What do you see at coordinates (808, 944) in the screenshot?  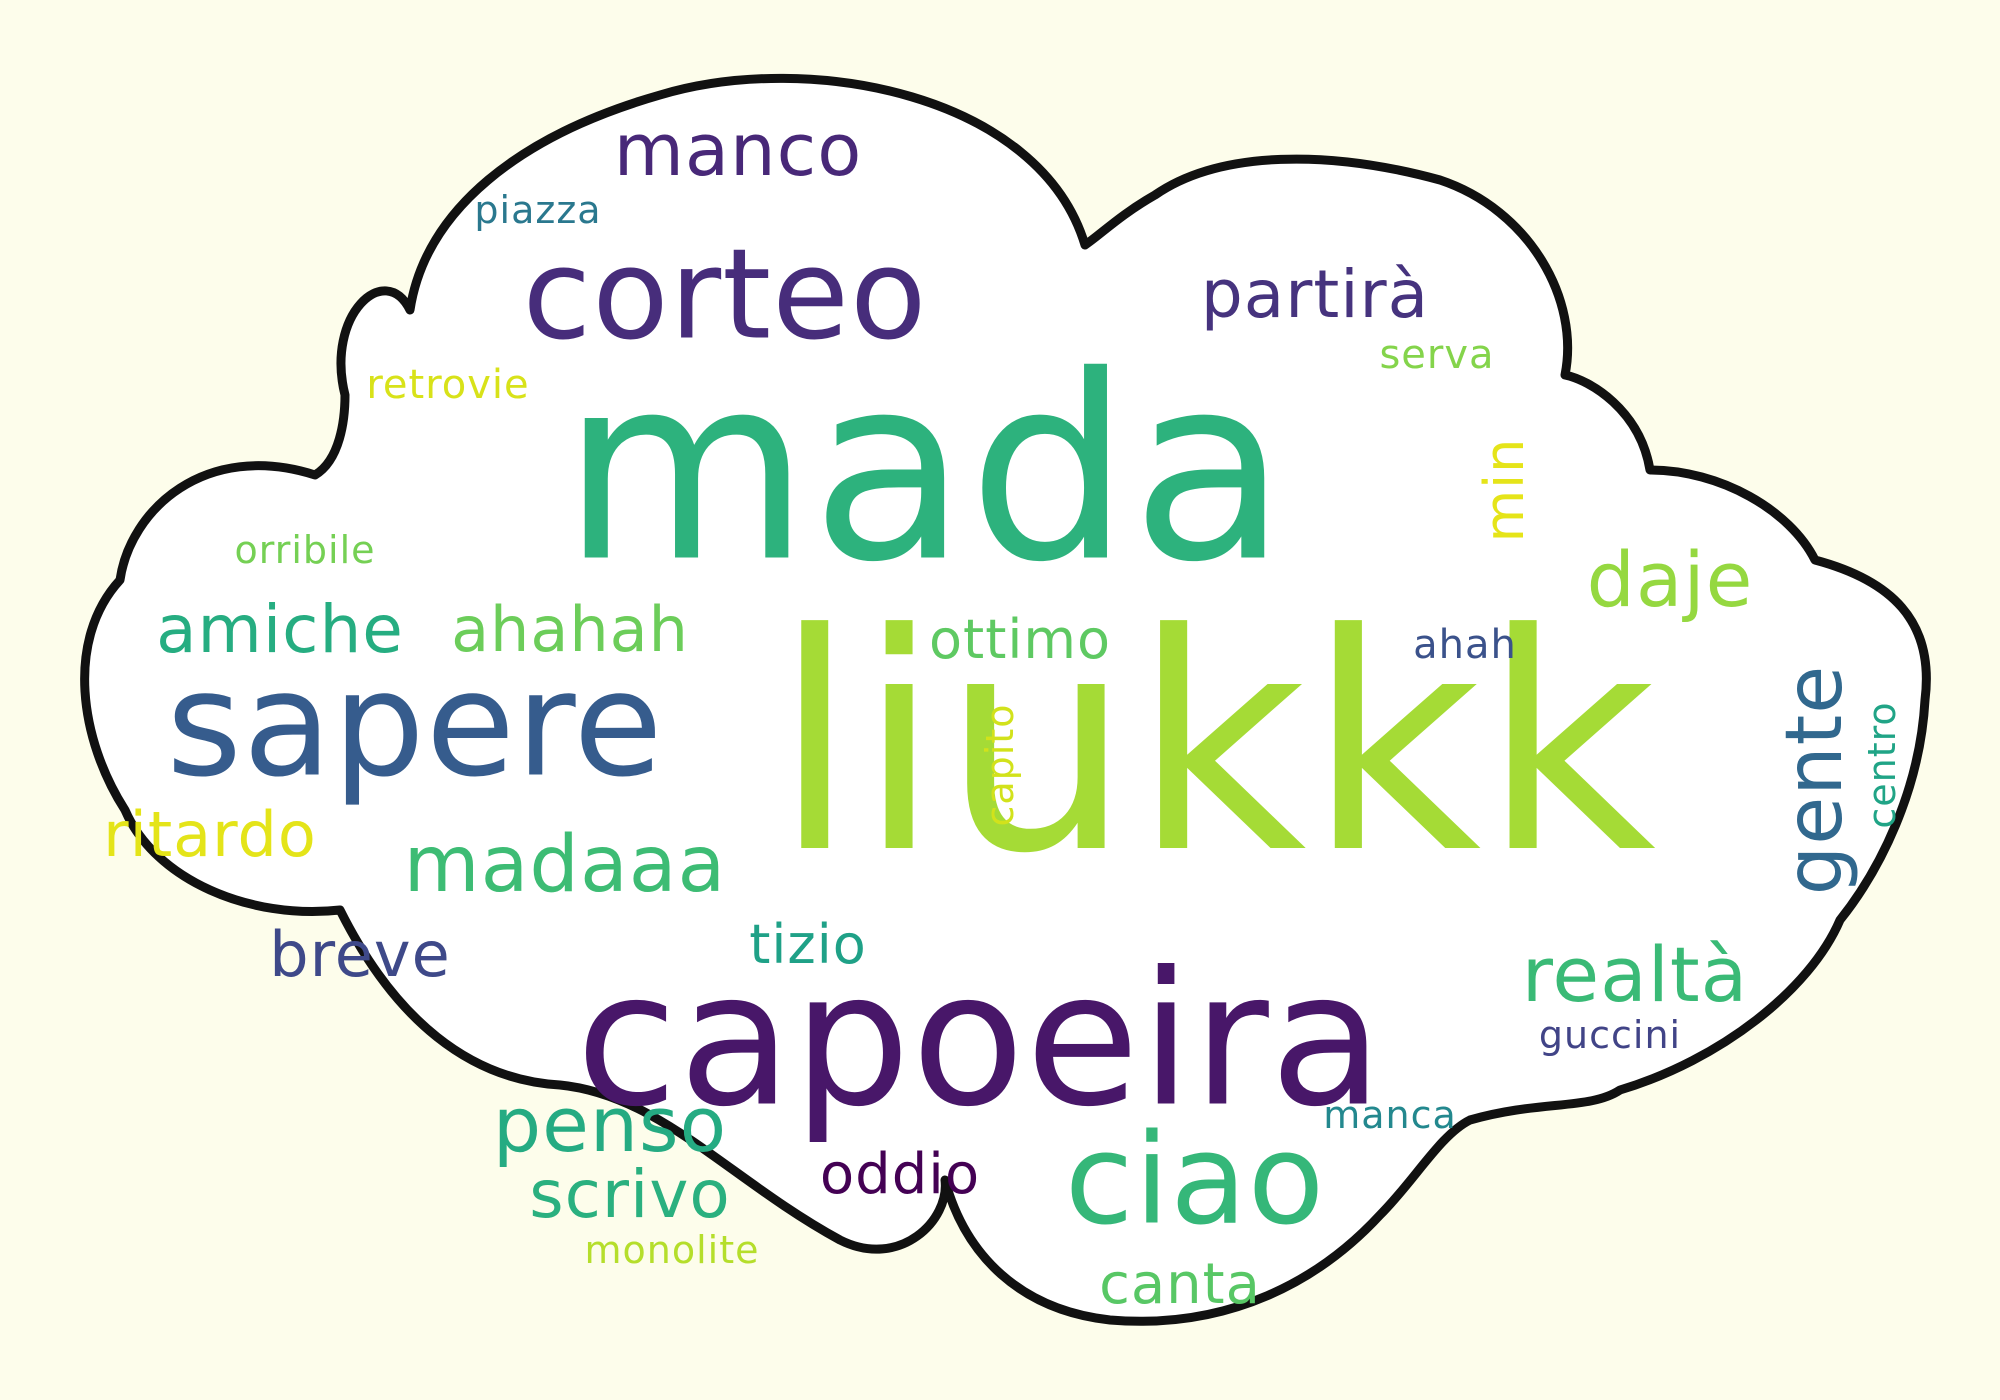 I see `word-tizio: tizio` at bounding box center [808, 944].